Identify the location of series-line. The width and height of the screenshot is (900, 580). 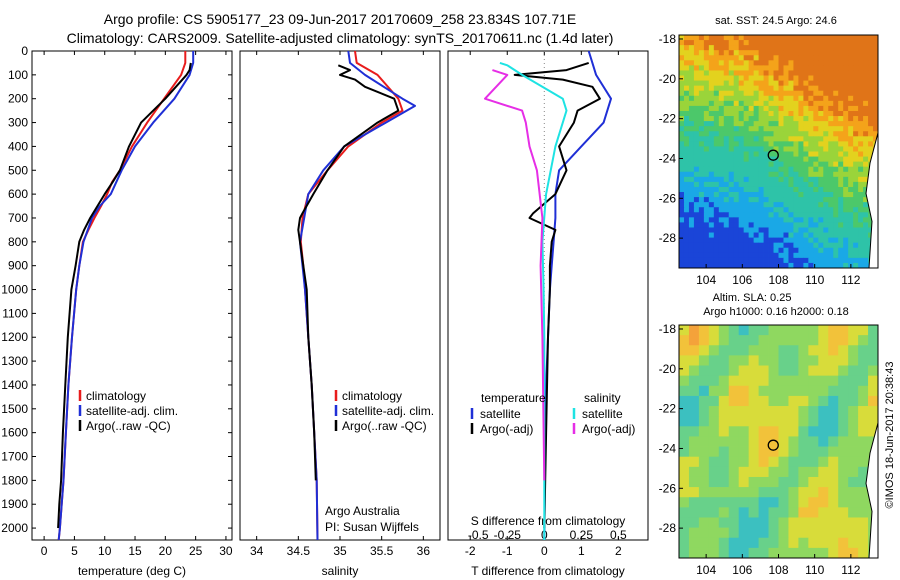
(515, 275).